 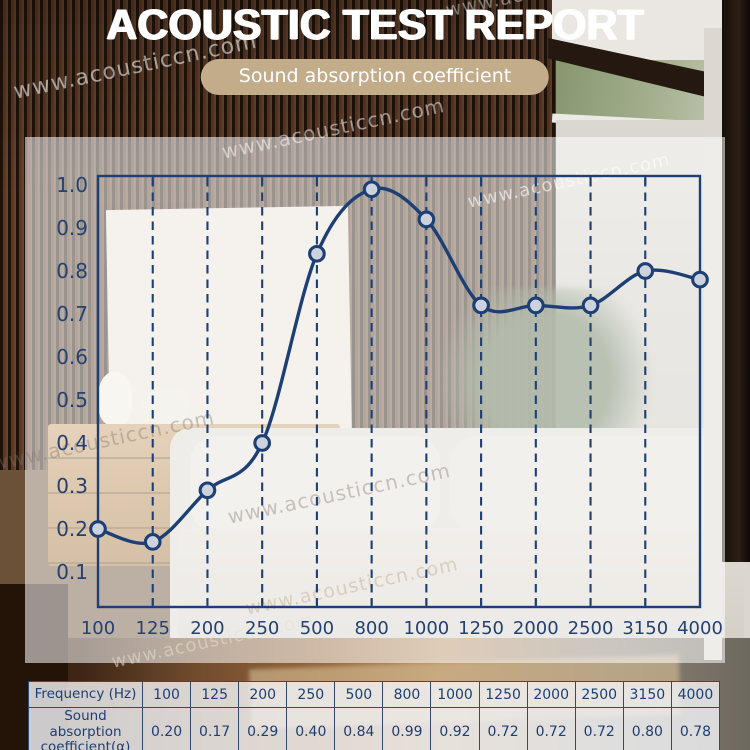 What do you see at coordinates (72, 443) in the screenshot?
I see `svg-text: 0.4` at bounding box center [72, 443].